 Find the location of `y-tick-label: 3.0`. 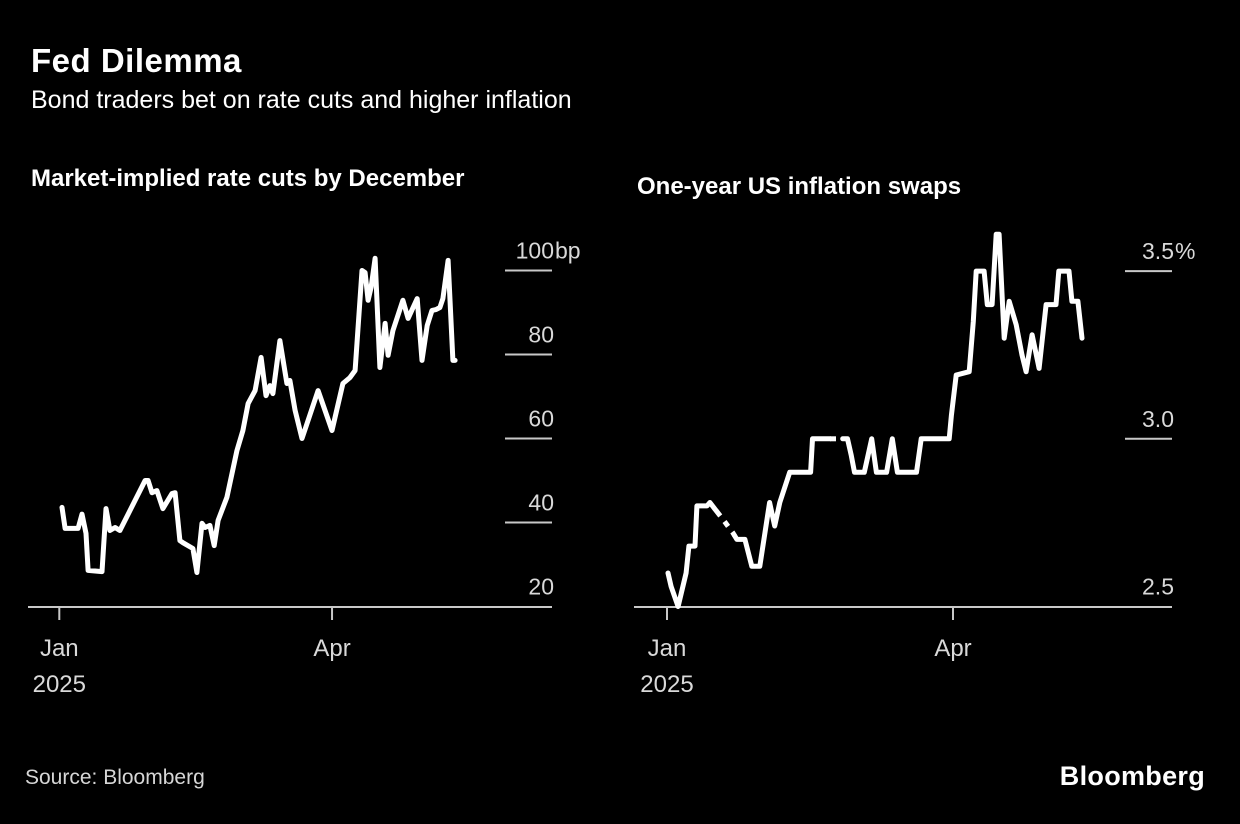

y-tick-label: 3.0 is located at coordinates (1158, 419).